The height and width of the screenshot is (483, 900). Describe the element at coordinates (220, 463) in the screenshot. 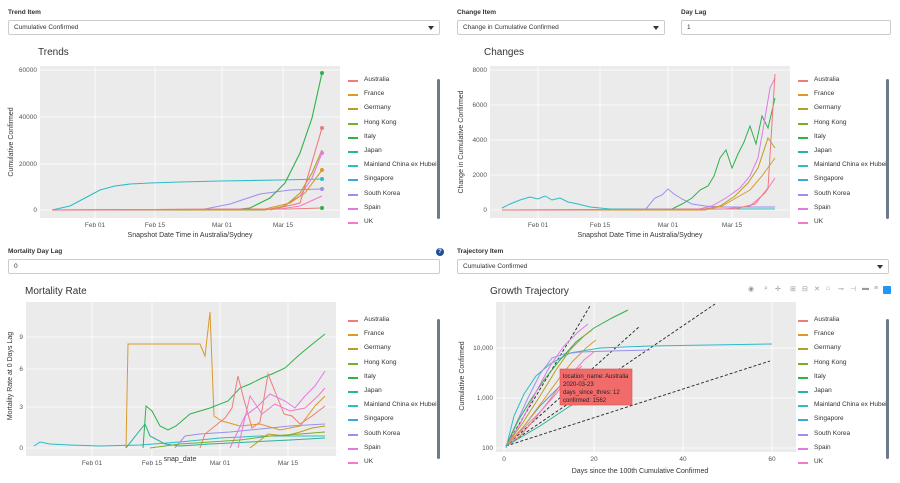

I see `mortality-xtick: Mar 01` at that location.